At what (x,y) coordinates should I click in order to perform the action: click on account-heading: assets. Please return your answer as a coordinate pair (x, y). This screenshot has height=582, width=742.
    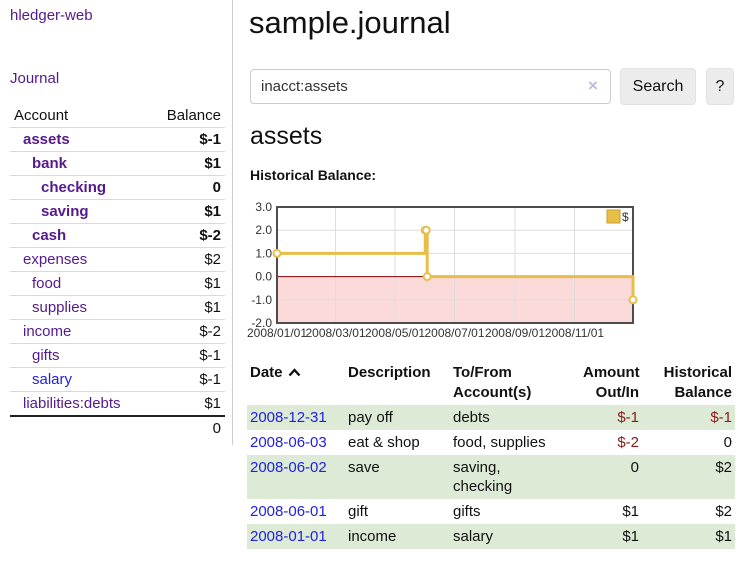
    Looking at the image, I should click on (286, 136).